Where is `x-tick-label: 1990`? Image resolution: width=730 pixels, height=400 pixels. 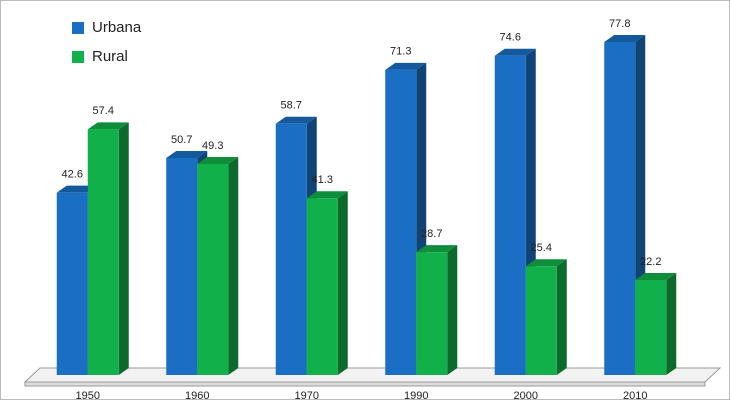 x-tick-label: 1990 is located at coordinates (416, 395).